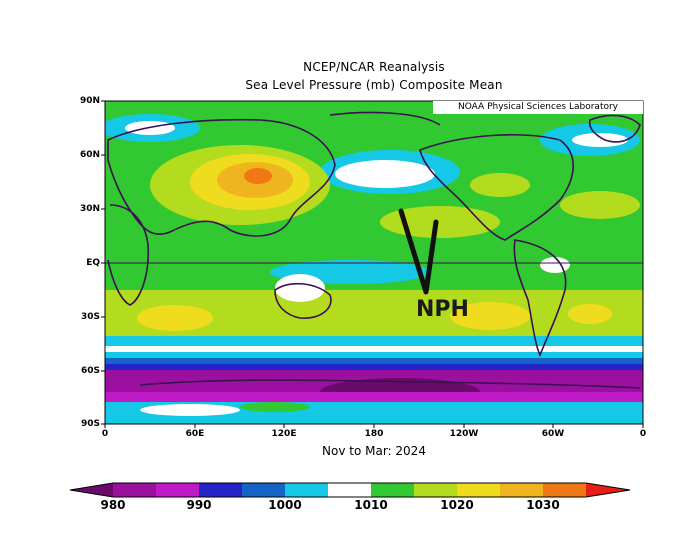 The width and height of the screenshot is (700, 542). What do you see at coordinates (284, 434) in the screenshot?
I see `lon-label: 120E` at bounding box center [284, 434].